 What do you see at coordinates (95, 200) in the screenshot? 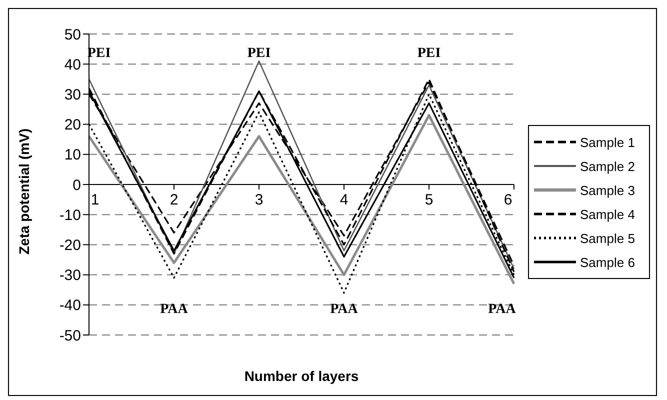
I see `x-tick-label: 1` at bounding box center [95, 200].